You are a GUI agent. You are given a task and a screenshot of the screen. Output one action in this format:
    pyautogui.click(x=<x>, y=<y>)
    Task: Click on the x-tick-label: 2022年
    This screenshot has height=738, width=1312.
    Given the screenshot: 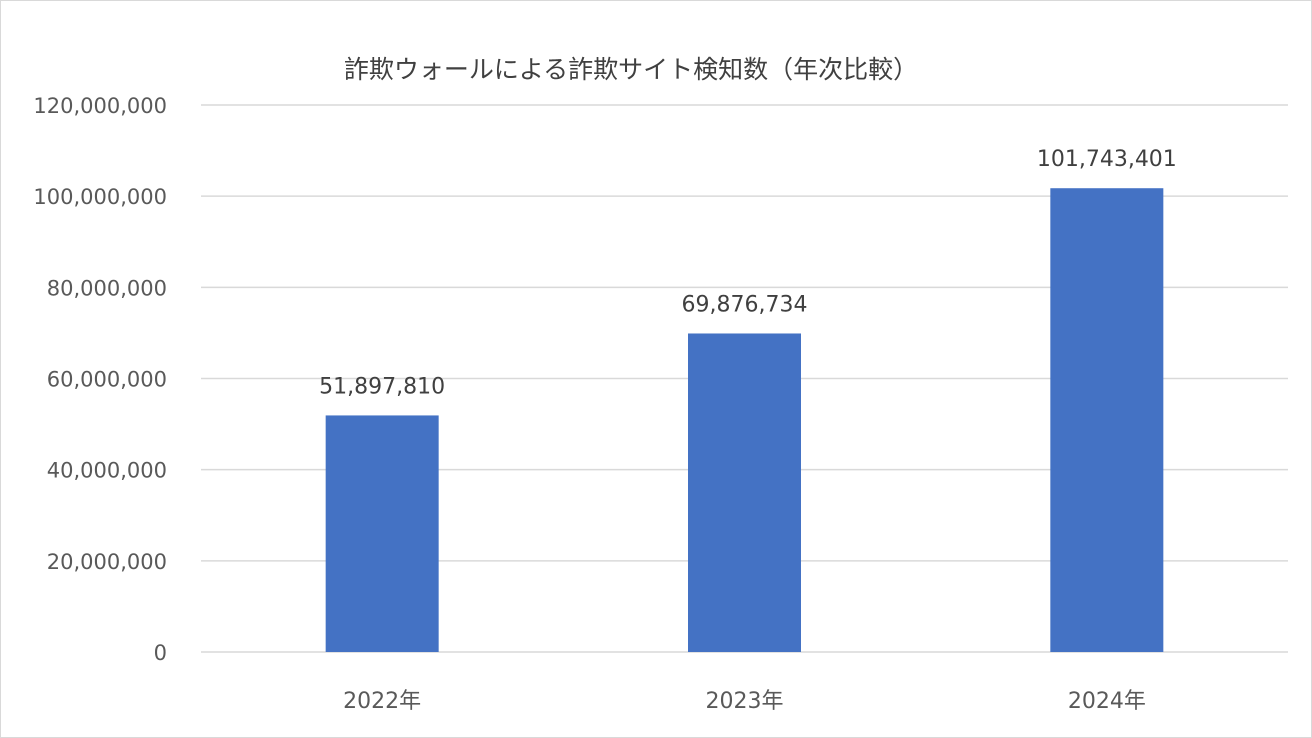 What is the action you would take?
    pyautogui.click(x=382, y=701)
    